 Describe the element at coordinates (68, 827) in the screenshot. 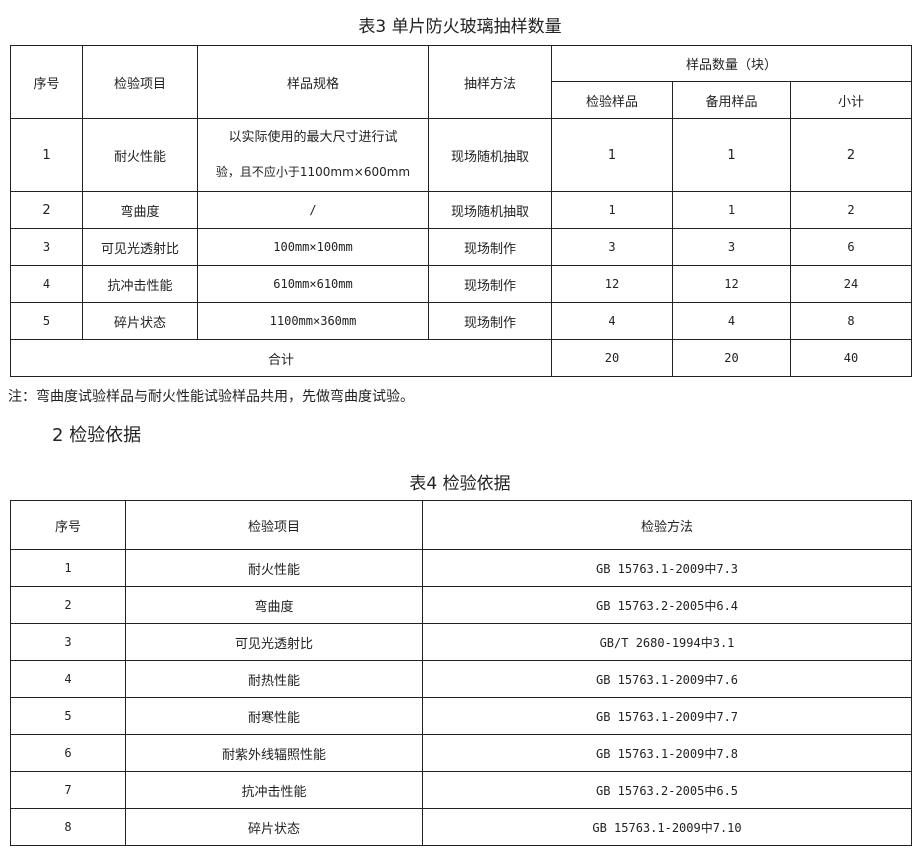

I see `cell-no: 8` at that location.